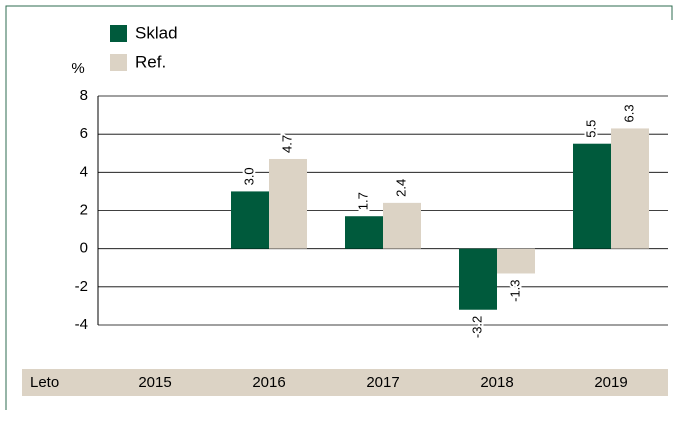 Image resolution: width=678 pixels, height=421 pixels. What do you see at coordinates (514, 290) in the screenshot?
I see `value-label: -1.3` at bounding box center [514, 290].